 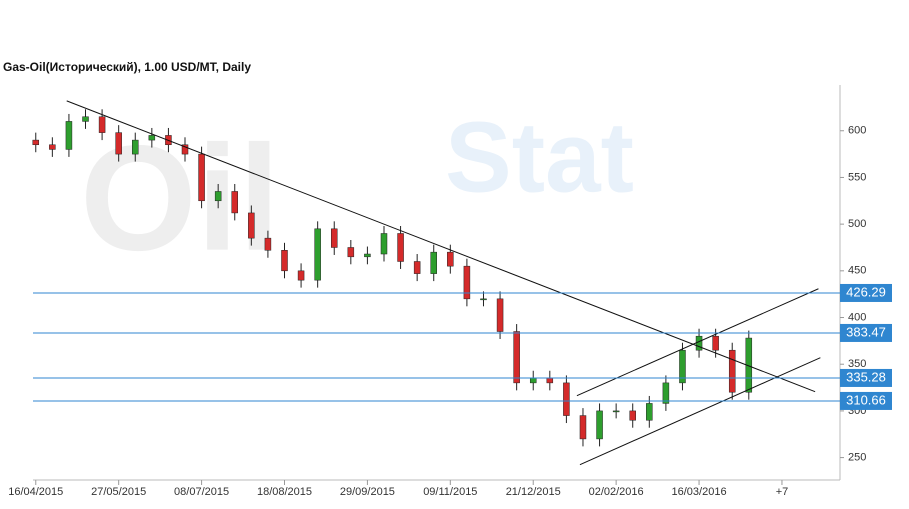 What do you see at coordinates (857, 317) in the screenshot?
I see `y-tick-label: 400` at bounding box center [857, 317].